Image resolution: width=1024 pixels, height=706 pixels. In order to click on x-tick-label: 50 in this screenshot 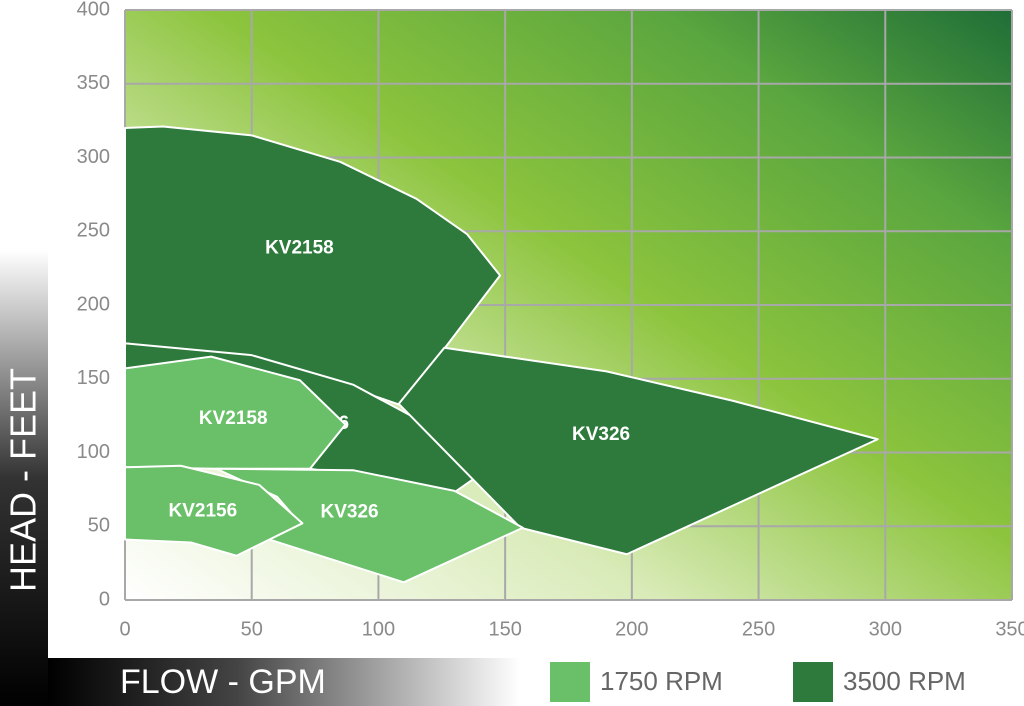, I will do `click(252, 629)`.